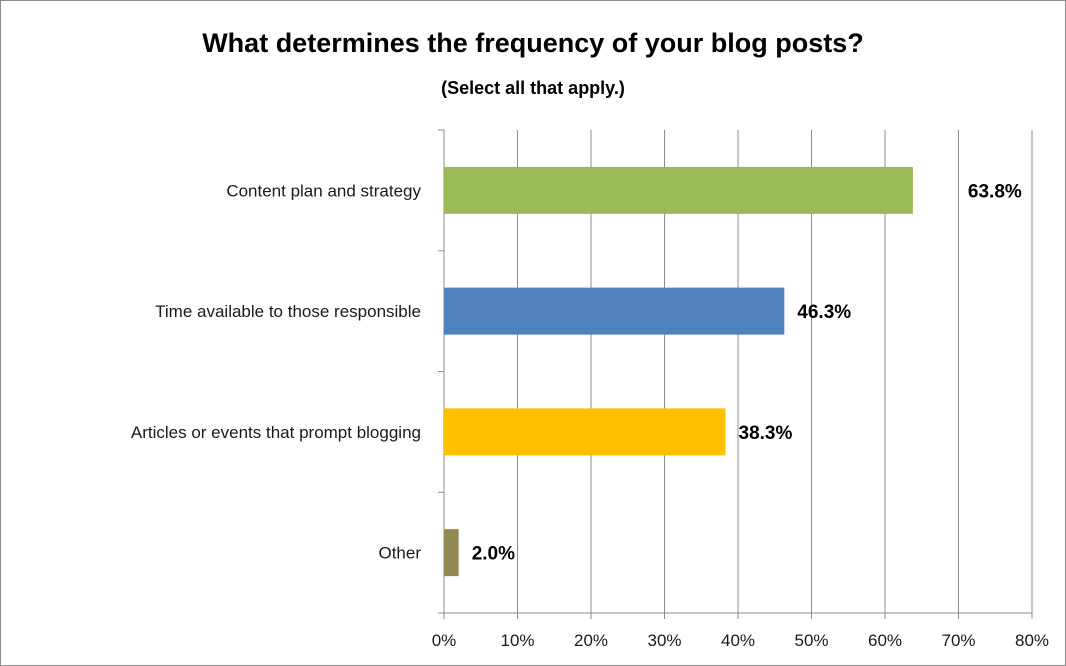 The image size is (1066, 666). What do you see at coordinates (323, 190) in the screenshot?
I see `category-label: Content plan and strategy` at bounding box center [323, 190].